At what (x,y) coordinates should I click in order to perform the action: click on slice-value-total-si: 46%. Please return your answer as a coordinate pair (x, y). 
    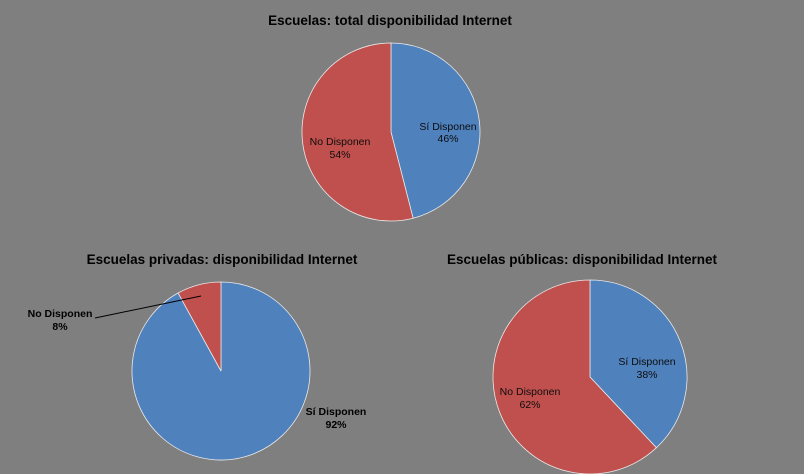
    Looking at the image, I should click on (447, 139).